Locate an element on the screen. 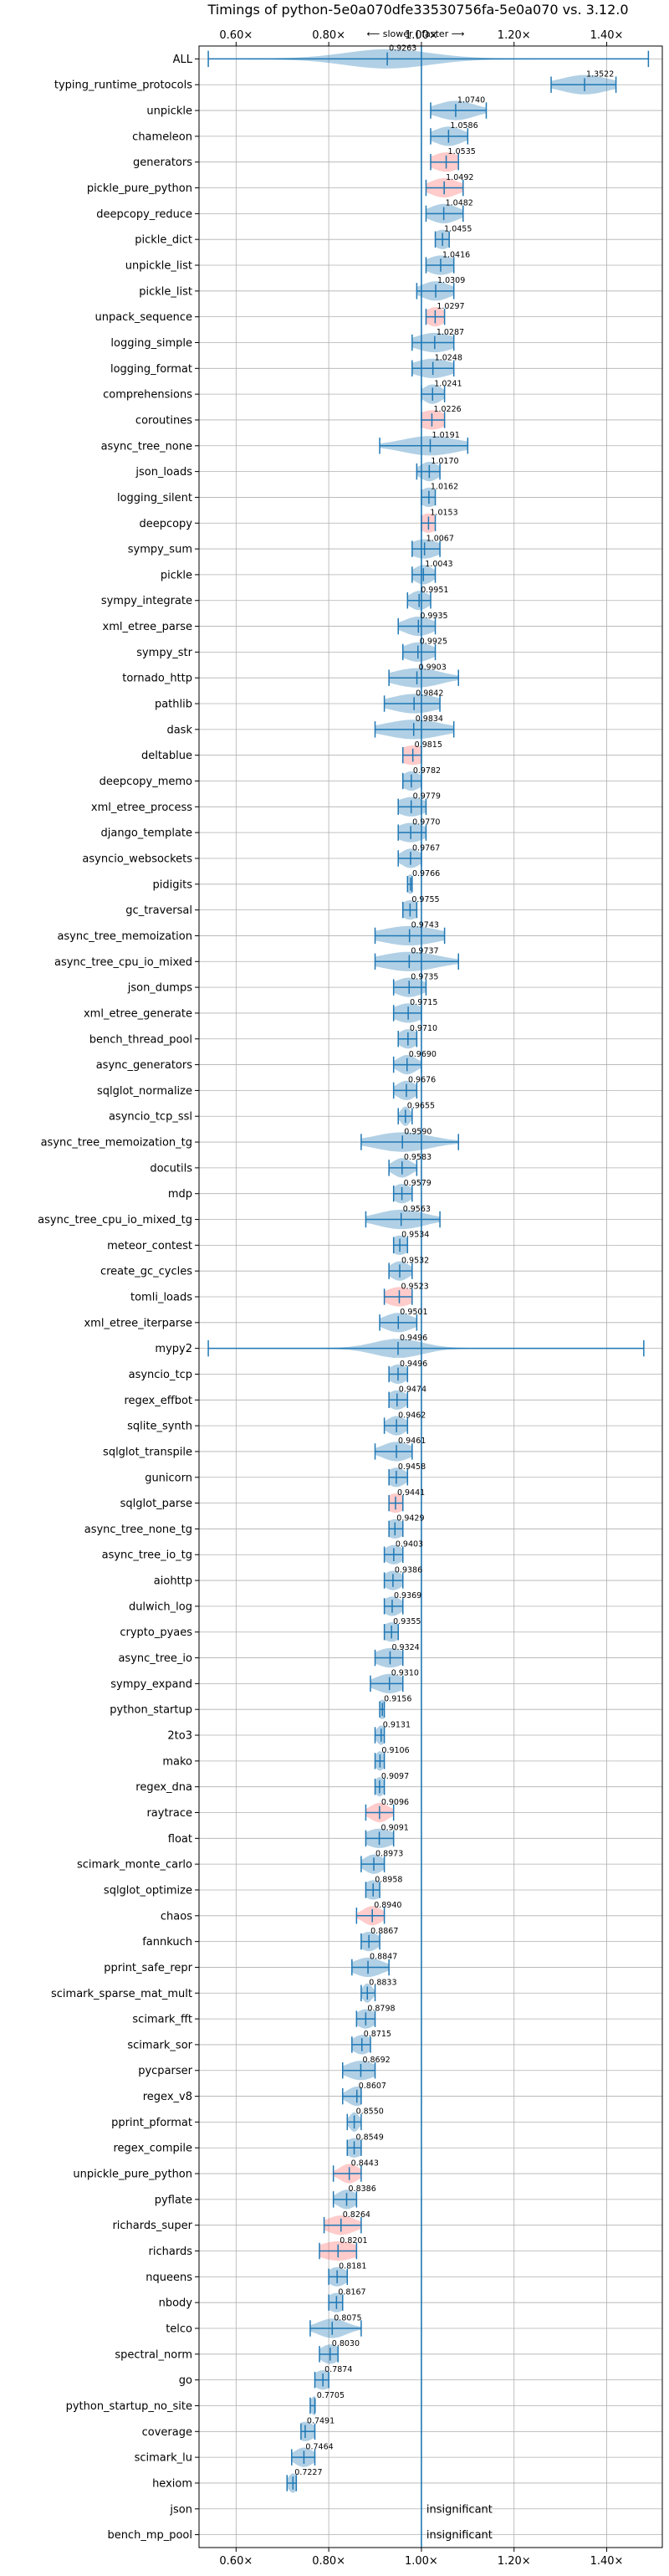  value-label: 0.9766 is located at coordinates (426, 874).